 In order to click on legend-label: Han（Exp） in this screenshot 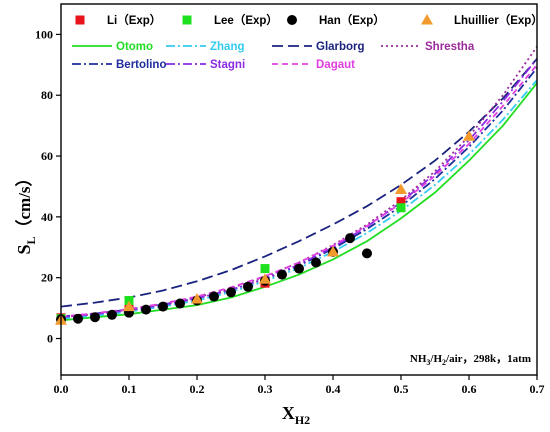, I will do `click(352, 20)`.